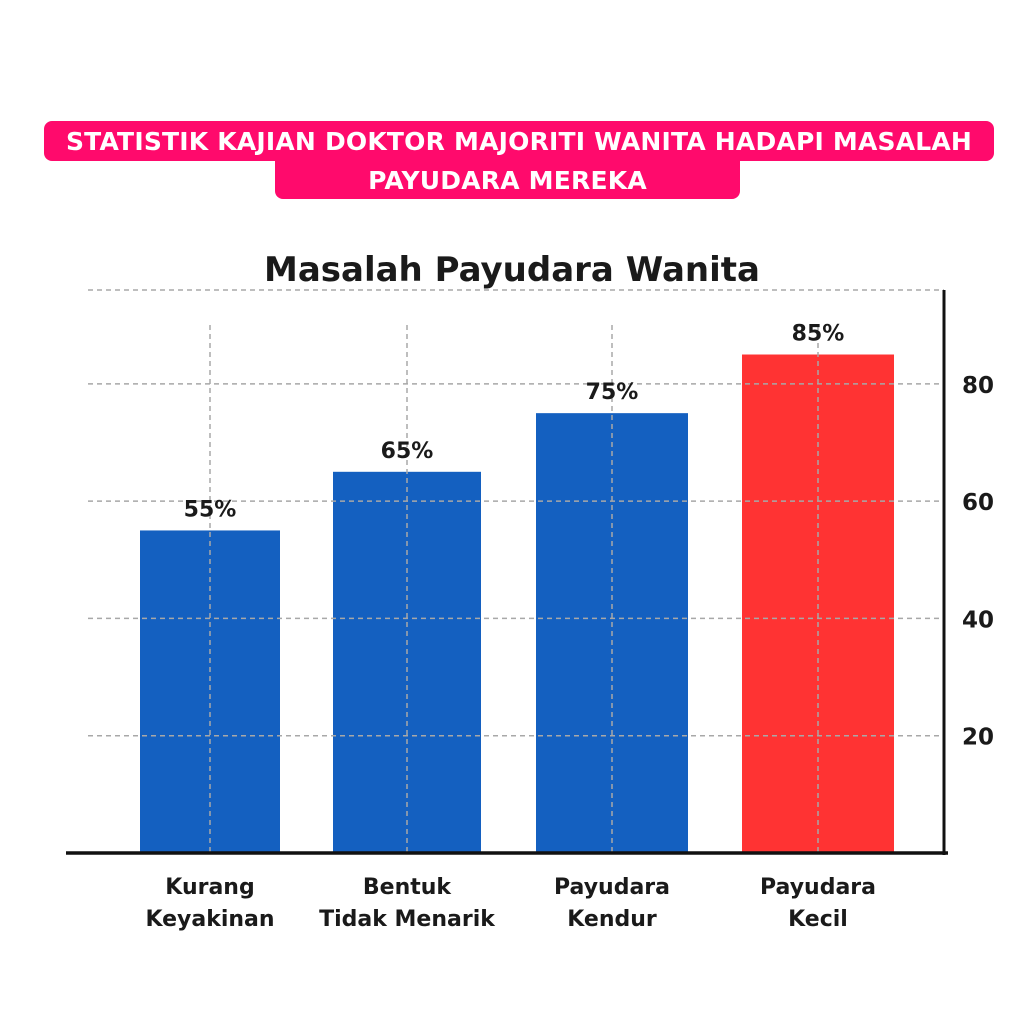 The width and height of the screenshot is (1024, 1024). What do you see at coordinates (407, 887) in the screenshot?
I see `x-tick-label-2-line-1: Bentuk` at bounding box center [407, 887].